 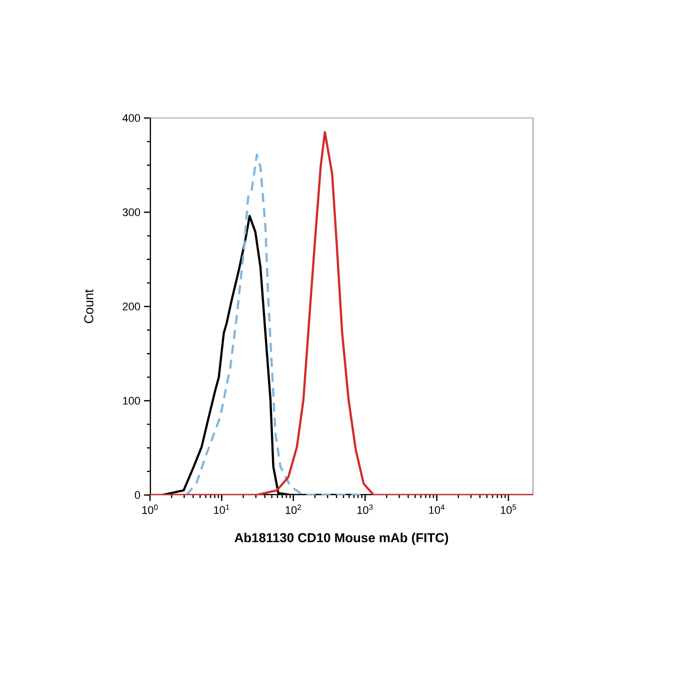 I want to click on x-axis-title: Ab181130 CD10 Mouse mAb (FITC), so click(x=341, y=538).